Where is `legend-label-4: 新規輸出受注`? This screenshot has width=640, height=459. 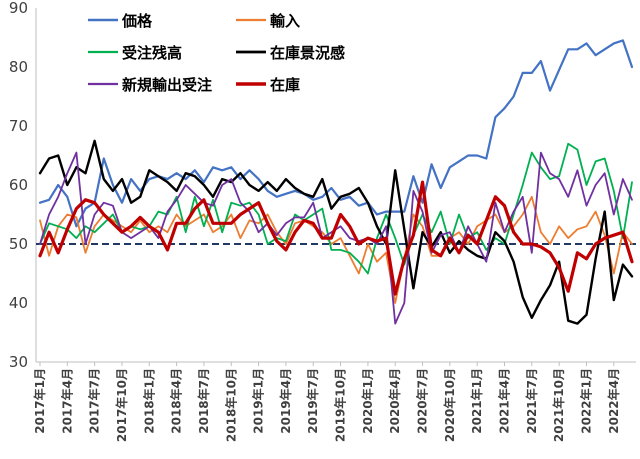 legend-label-4: 新規輸出受注 is located at coordinates (167, 85).